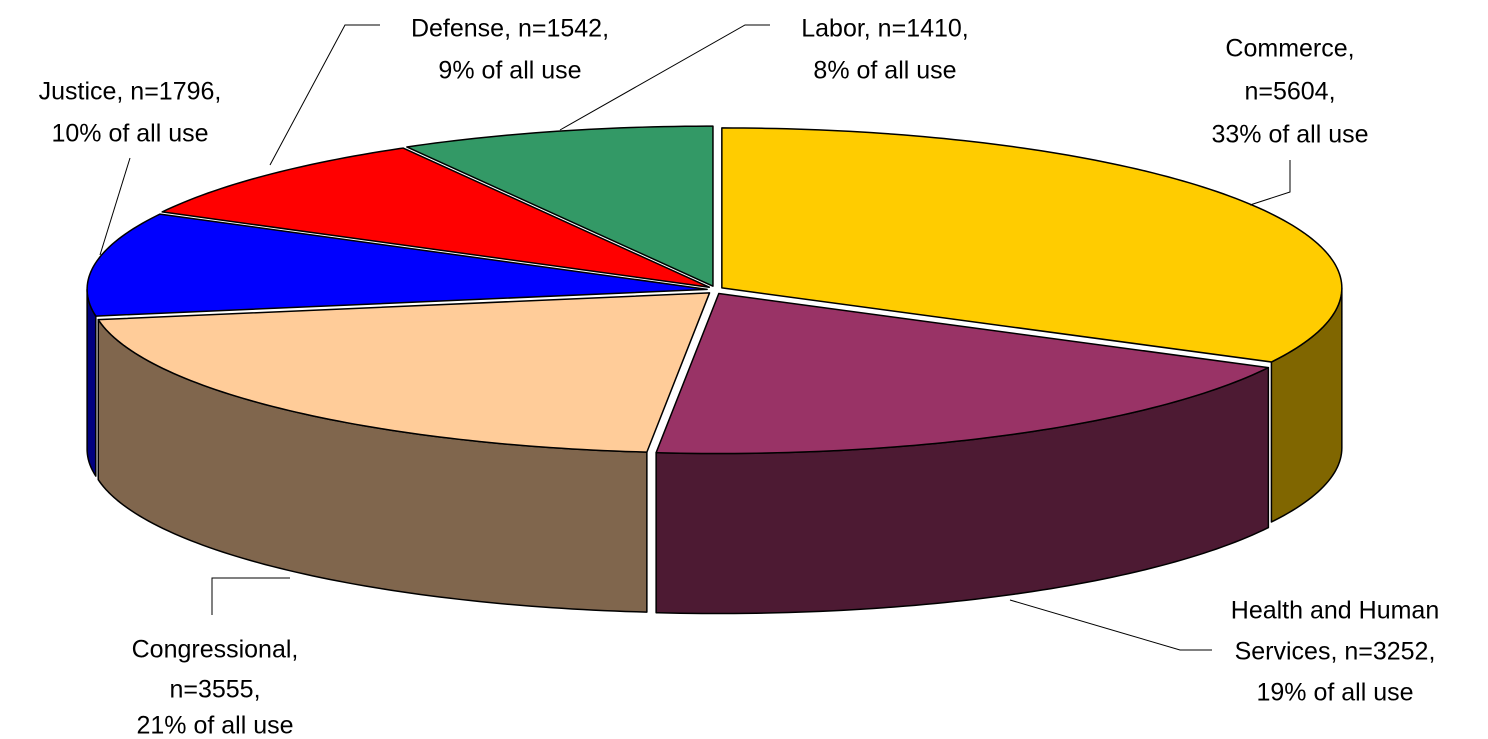  What do you see at coordinates (215, 650) in the screenshot?
I see `slice-label: Congressional,` at bounding box center [215, 650].